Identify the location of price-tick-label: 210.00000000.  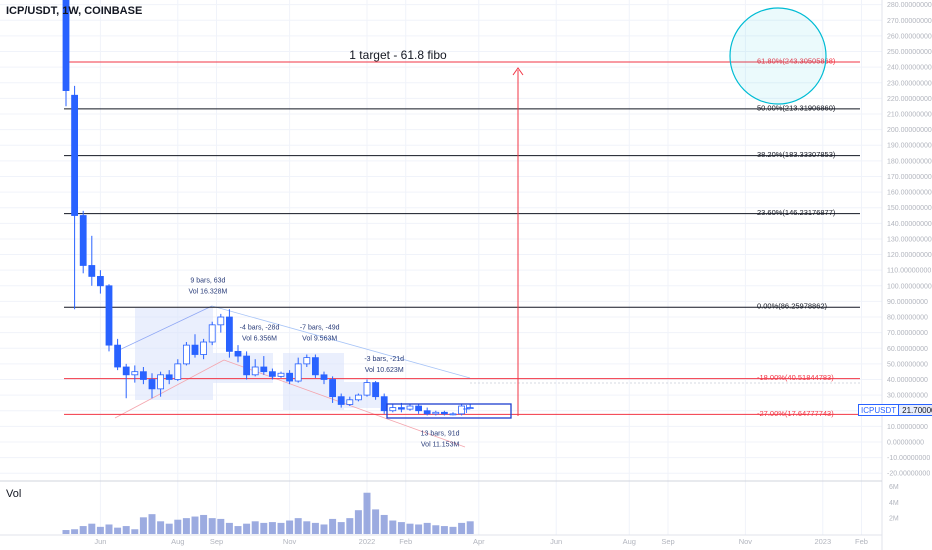
(909, 115).